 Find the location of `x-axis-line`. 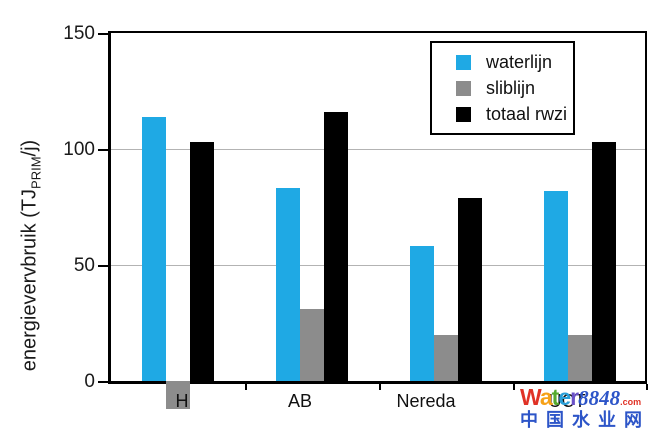

x-axis-line is located at coordinates (377, 382).